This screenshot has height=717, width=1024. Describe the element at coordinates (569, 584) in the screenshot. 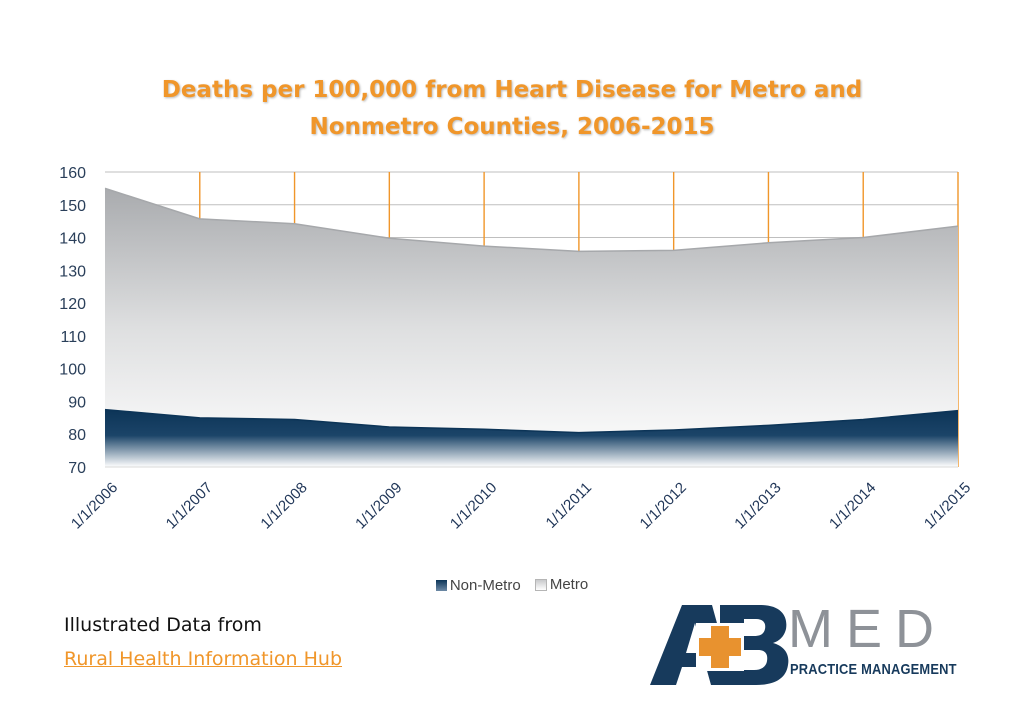

I see `legend-label-metro: Metro` at that location.